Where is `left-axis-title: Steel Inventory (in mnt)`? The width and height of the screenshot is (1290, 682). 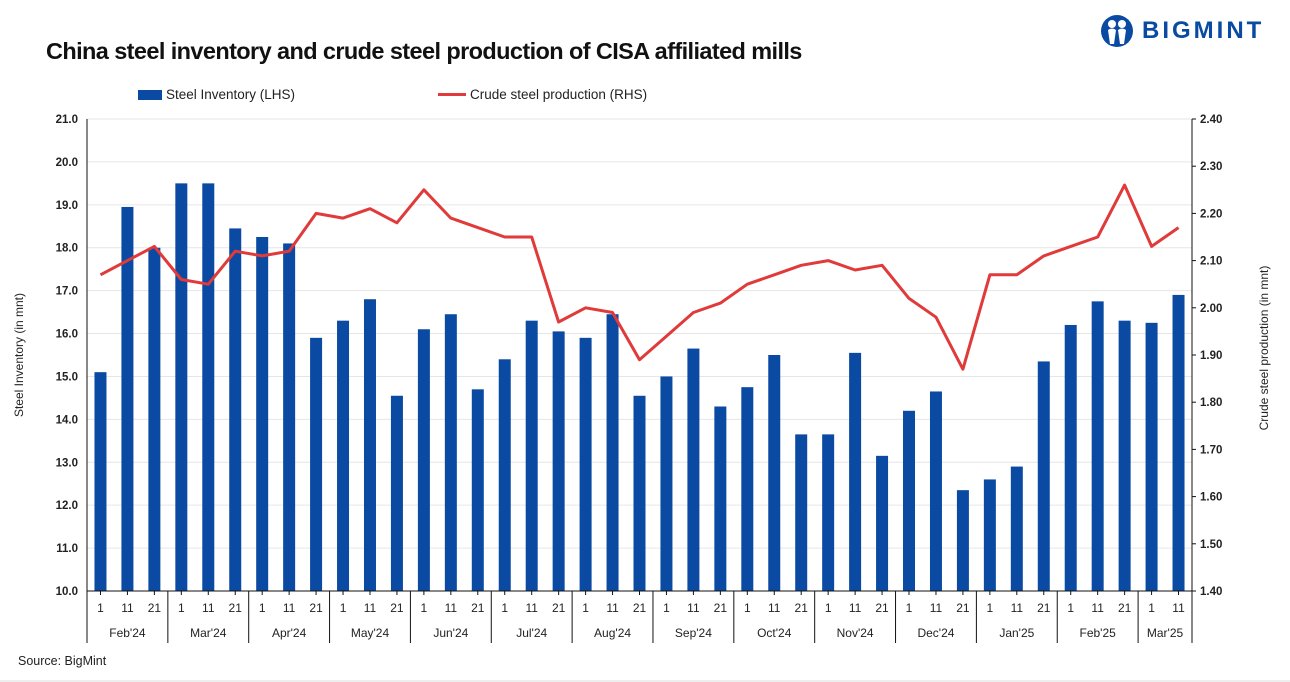
left-axis-title: Steel Inventory (in mnt) is located at coordinates (19, 355).